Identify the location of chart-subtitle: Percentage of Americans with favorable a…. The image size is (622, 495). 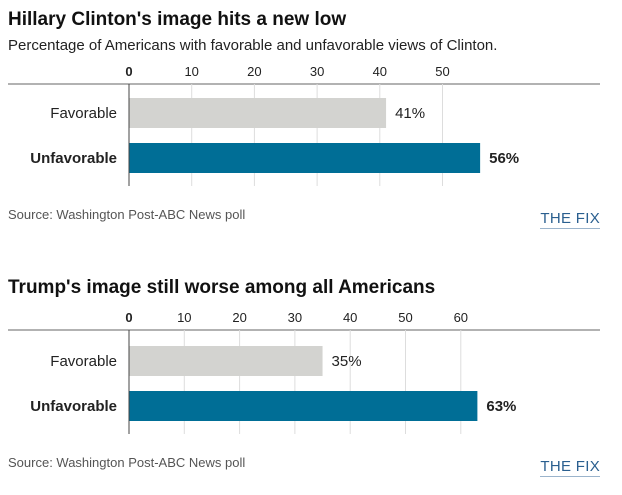
(253, 45).